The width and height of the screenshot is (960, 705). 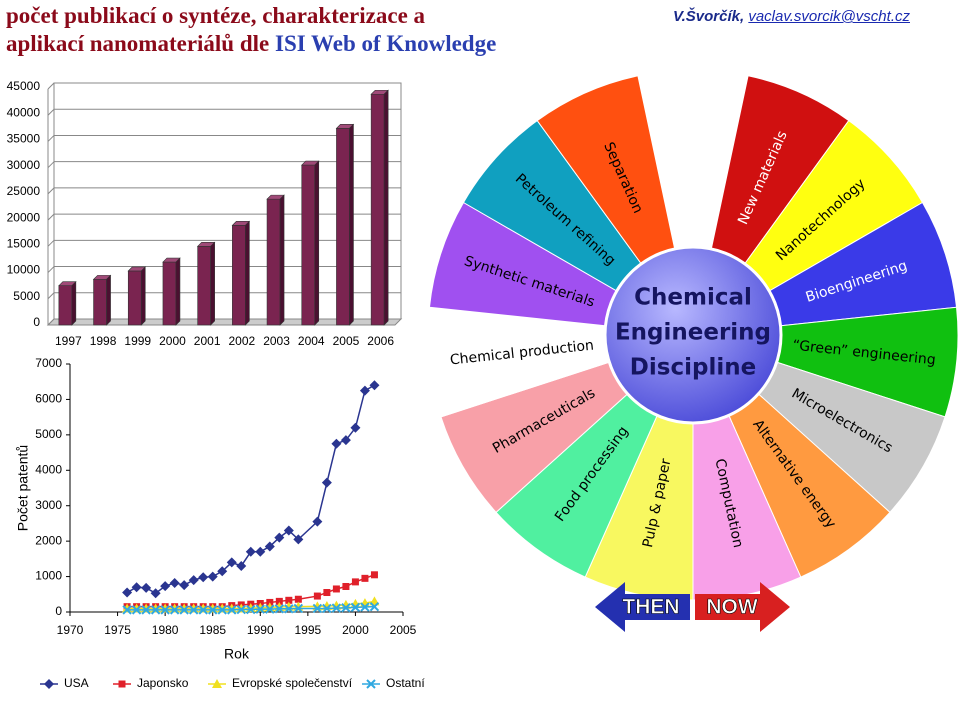 What do you see at coordinates (24, 139) in the screenshot?
I see `y-tick-label: 35000` at bounding box center [24, 139].